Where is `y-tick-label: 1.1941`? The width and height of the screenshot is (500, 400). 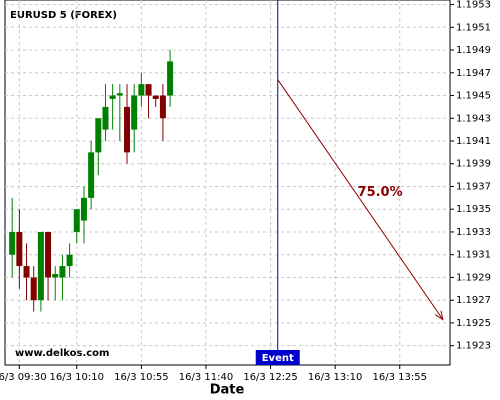 y-tick-label: 1.1941 is located at coordinates (473, 141).